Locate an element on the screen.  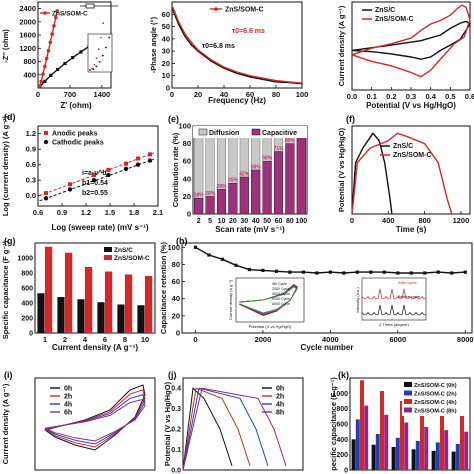
legend-label: ZnS/SOM-C (8h) is located at coordinates (435, 412).